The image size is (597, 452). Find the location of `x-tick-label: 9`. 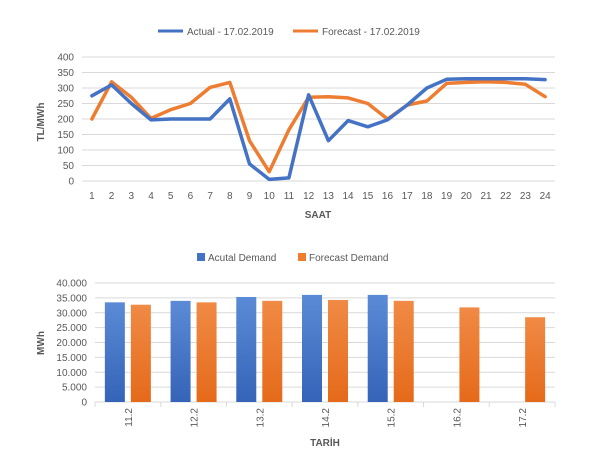

x-tick-label: 9 is located at coordinates (250, 196).